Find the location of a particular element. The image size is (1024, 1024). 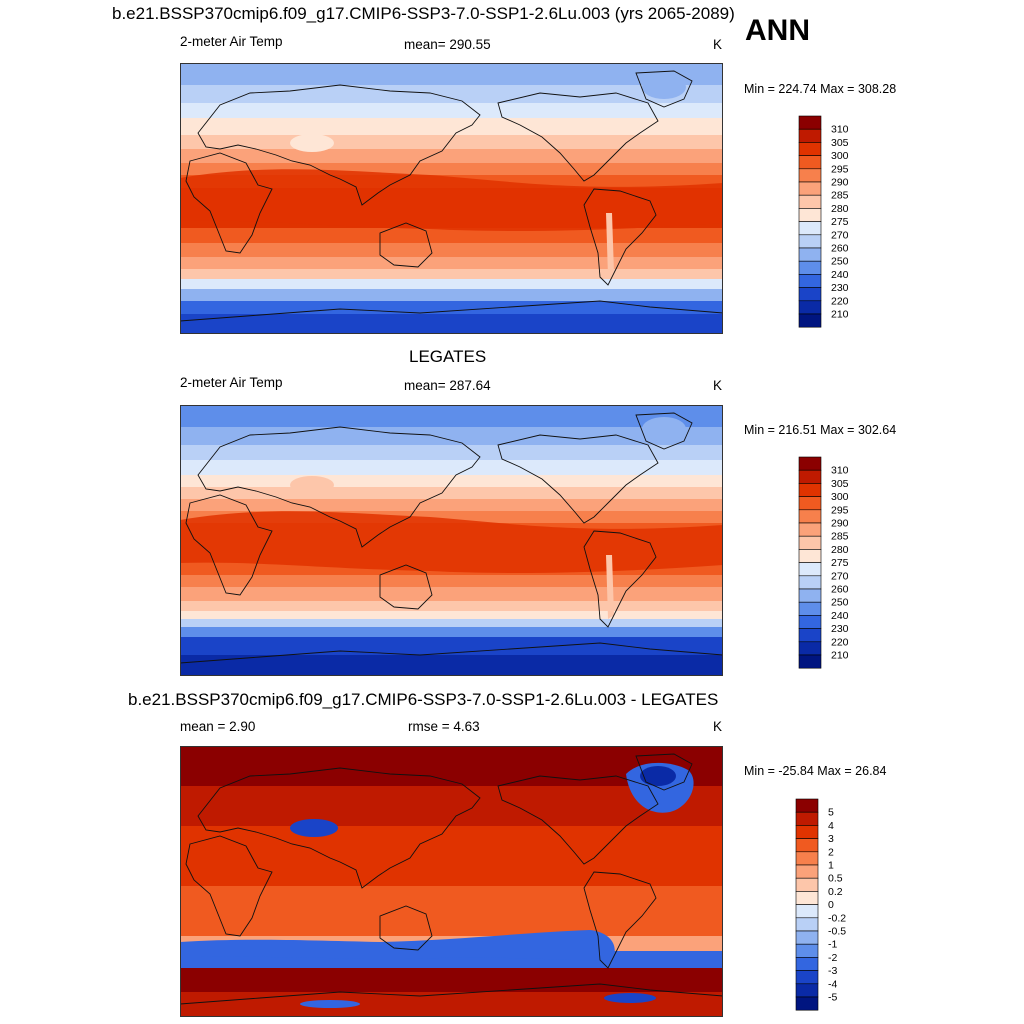

panel3-colorbar-label: -0.5 is located at coordinates (837, 932).